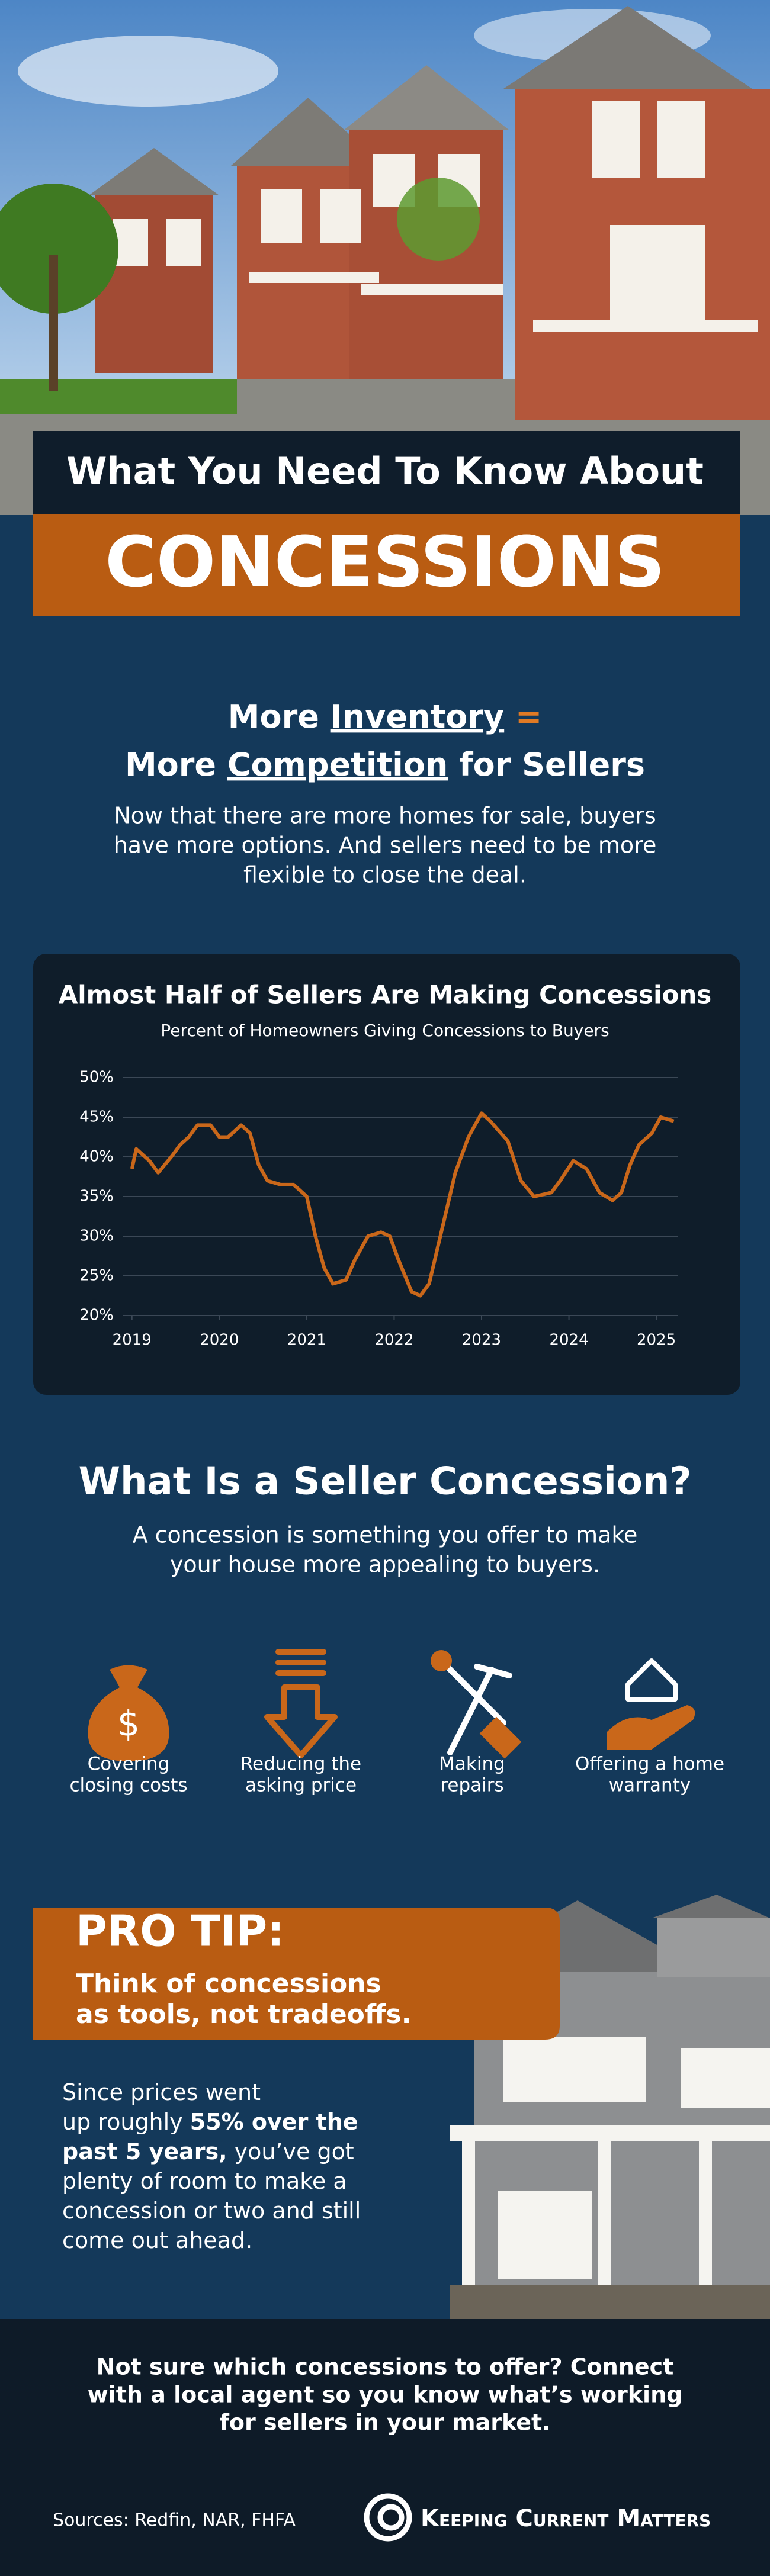  Describe the element at coordinates (132, 1341) in the screenshot. I see `x-tick-label: 2019` at that location.